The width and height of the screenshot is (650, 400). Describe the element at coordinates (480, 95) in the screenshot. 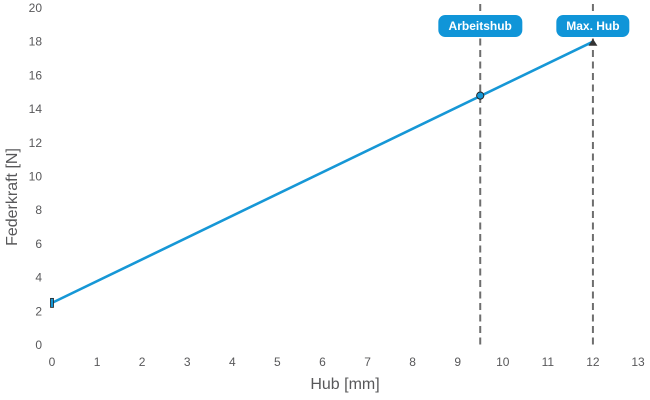

I see `marker-circle` at that location.